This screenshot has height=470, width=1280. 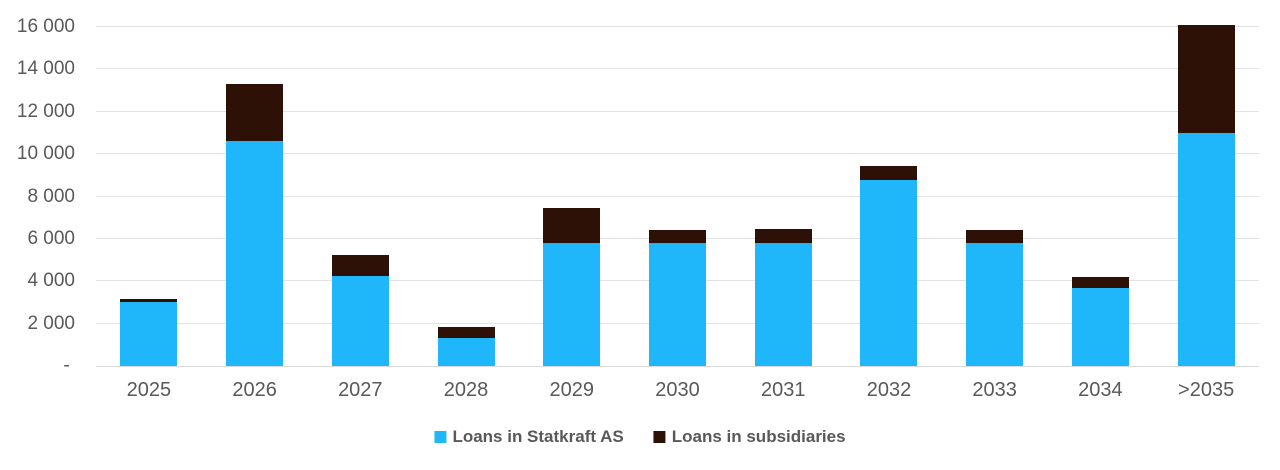 What do you see at coordinates (69, 365) in the screenshot?
I see `y-tick-label: -` at bounding box center [69, 365].